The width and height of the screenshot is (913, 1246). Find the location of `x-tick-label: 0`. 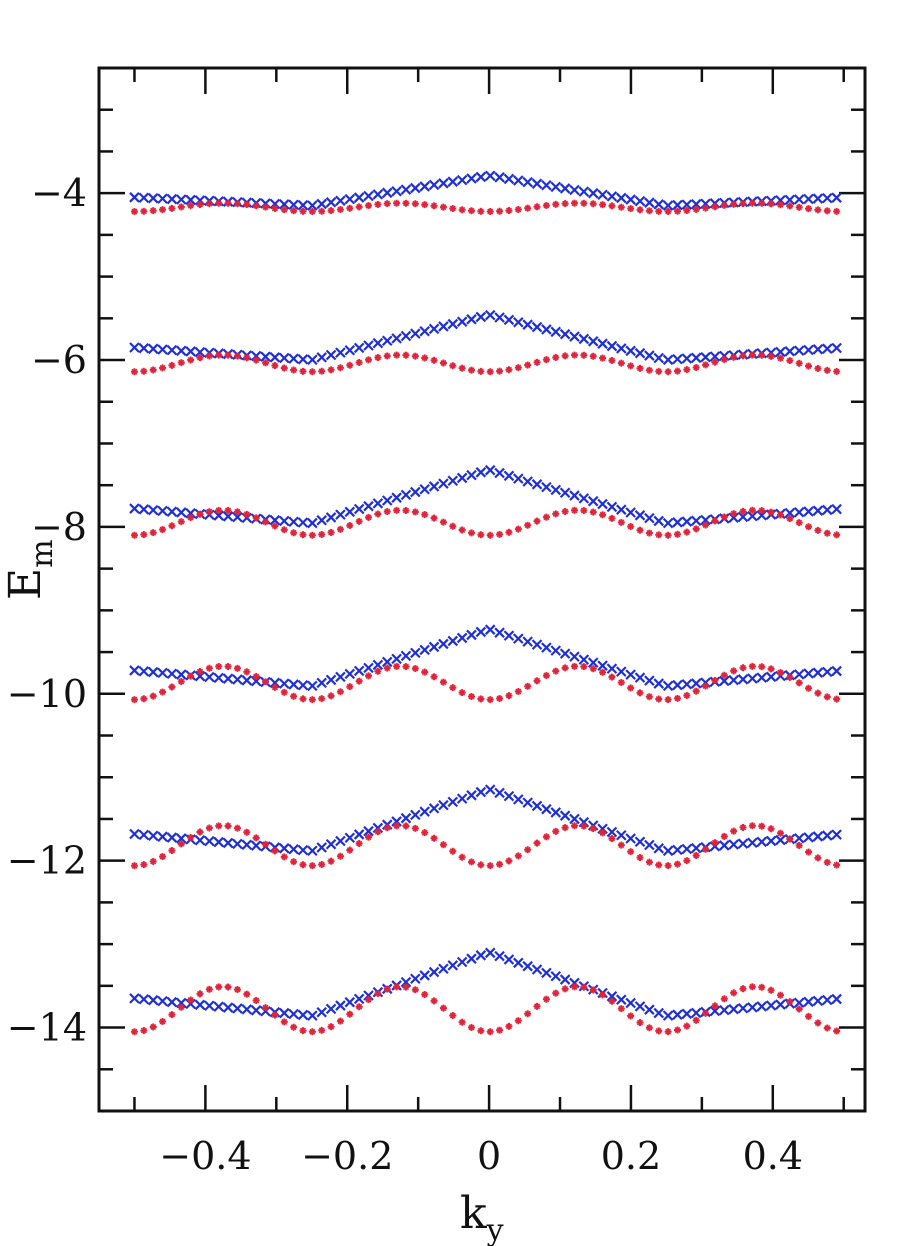

x-tick-label: 0 is located at coordinates (489, 1156).